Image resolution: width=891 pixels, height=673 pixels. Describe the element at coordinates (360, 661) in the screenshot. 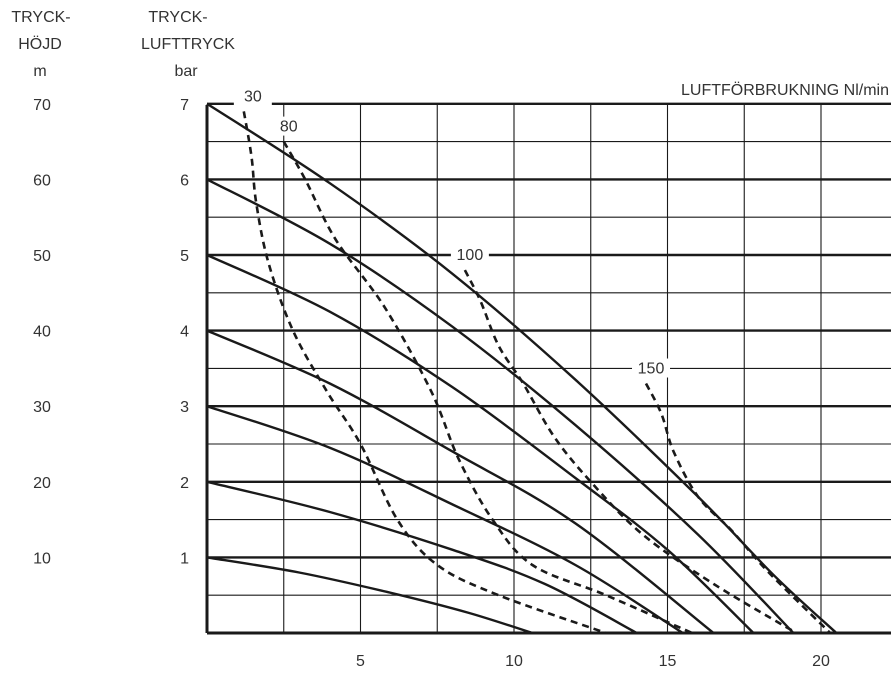

I see `x-tick-label: 5` at that location.